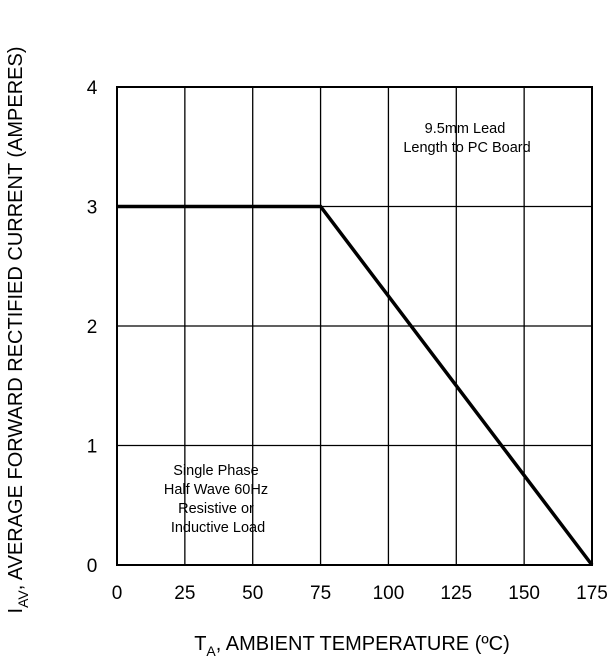  I want to click on annotation-load-line-3: Resistive or, so click(216, 509).